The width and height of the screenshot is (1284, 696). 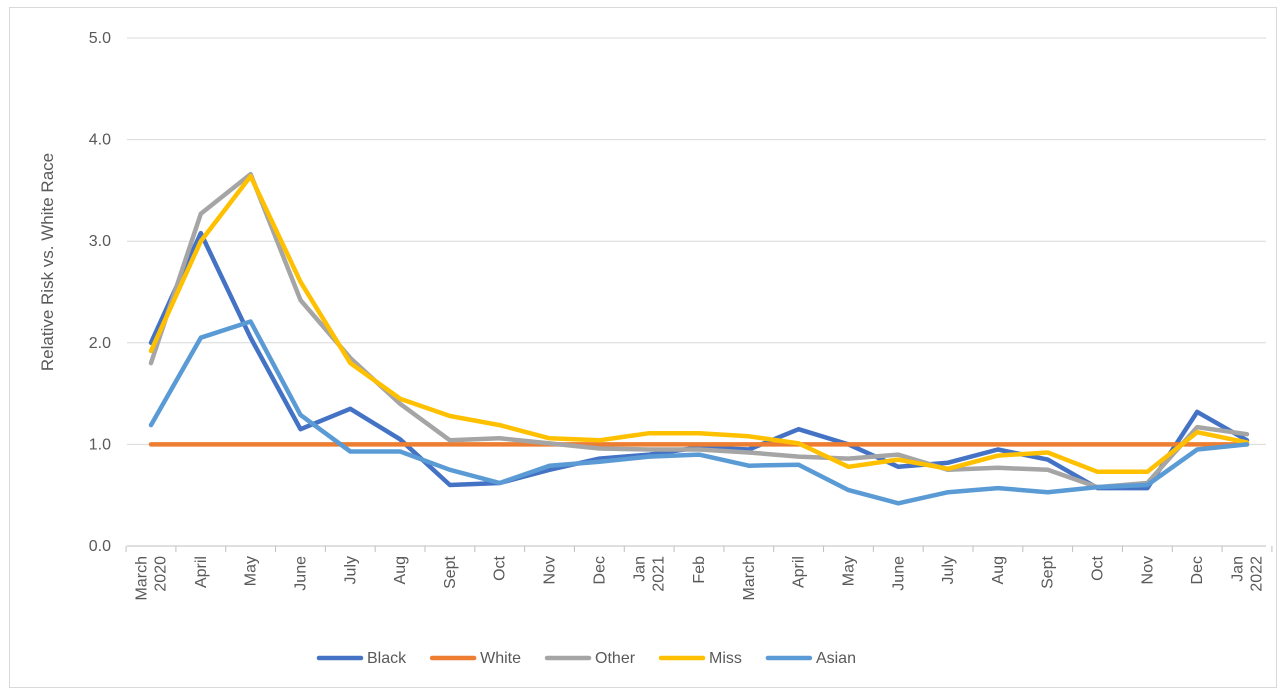 I want to click on legend-label-white: White, so click(x=500, y=658).